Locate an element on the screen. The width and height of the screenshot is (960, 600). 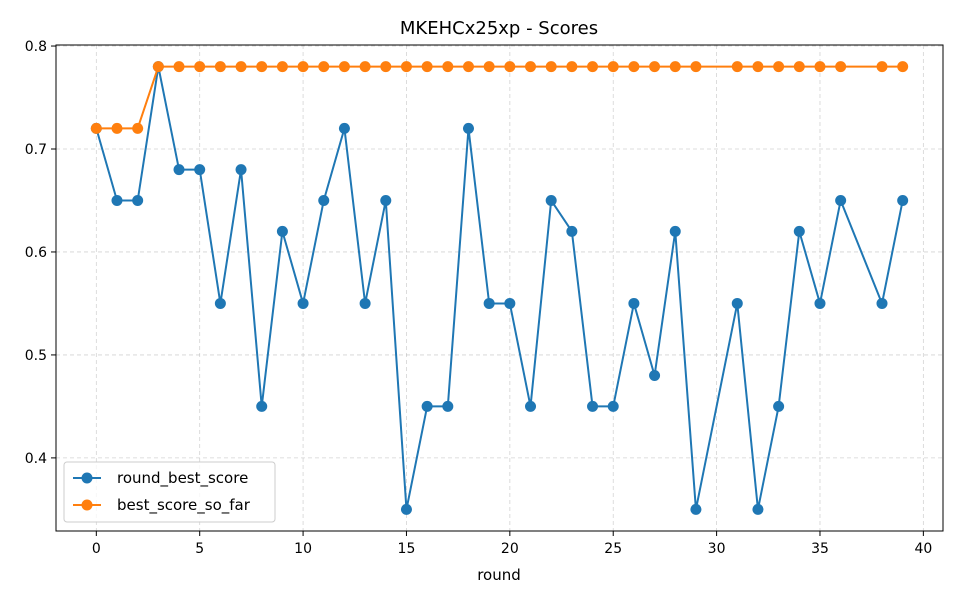
y-tick-label: 0.5 is located at coordinates (36, 356).